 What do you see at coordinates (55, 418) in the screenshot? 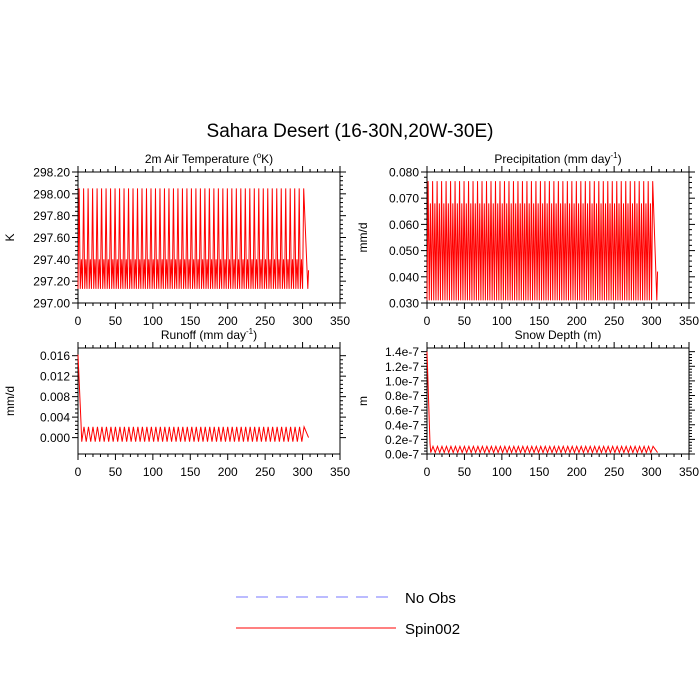
I see `y-tick-label: 0.004` at bounding box center [55, 418].